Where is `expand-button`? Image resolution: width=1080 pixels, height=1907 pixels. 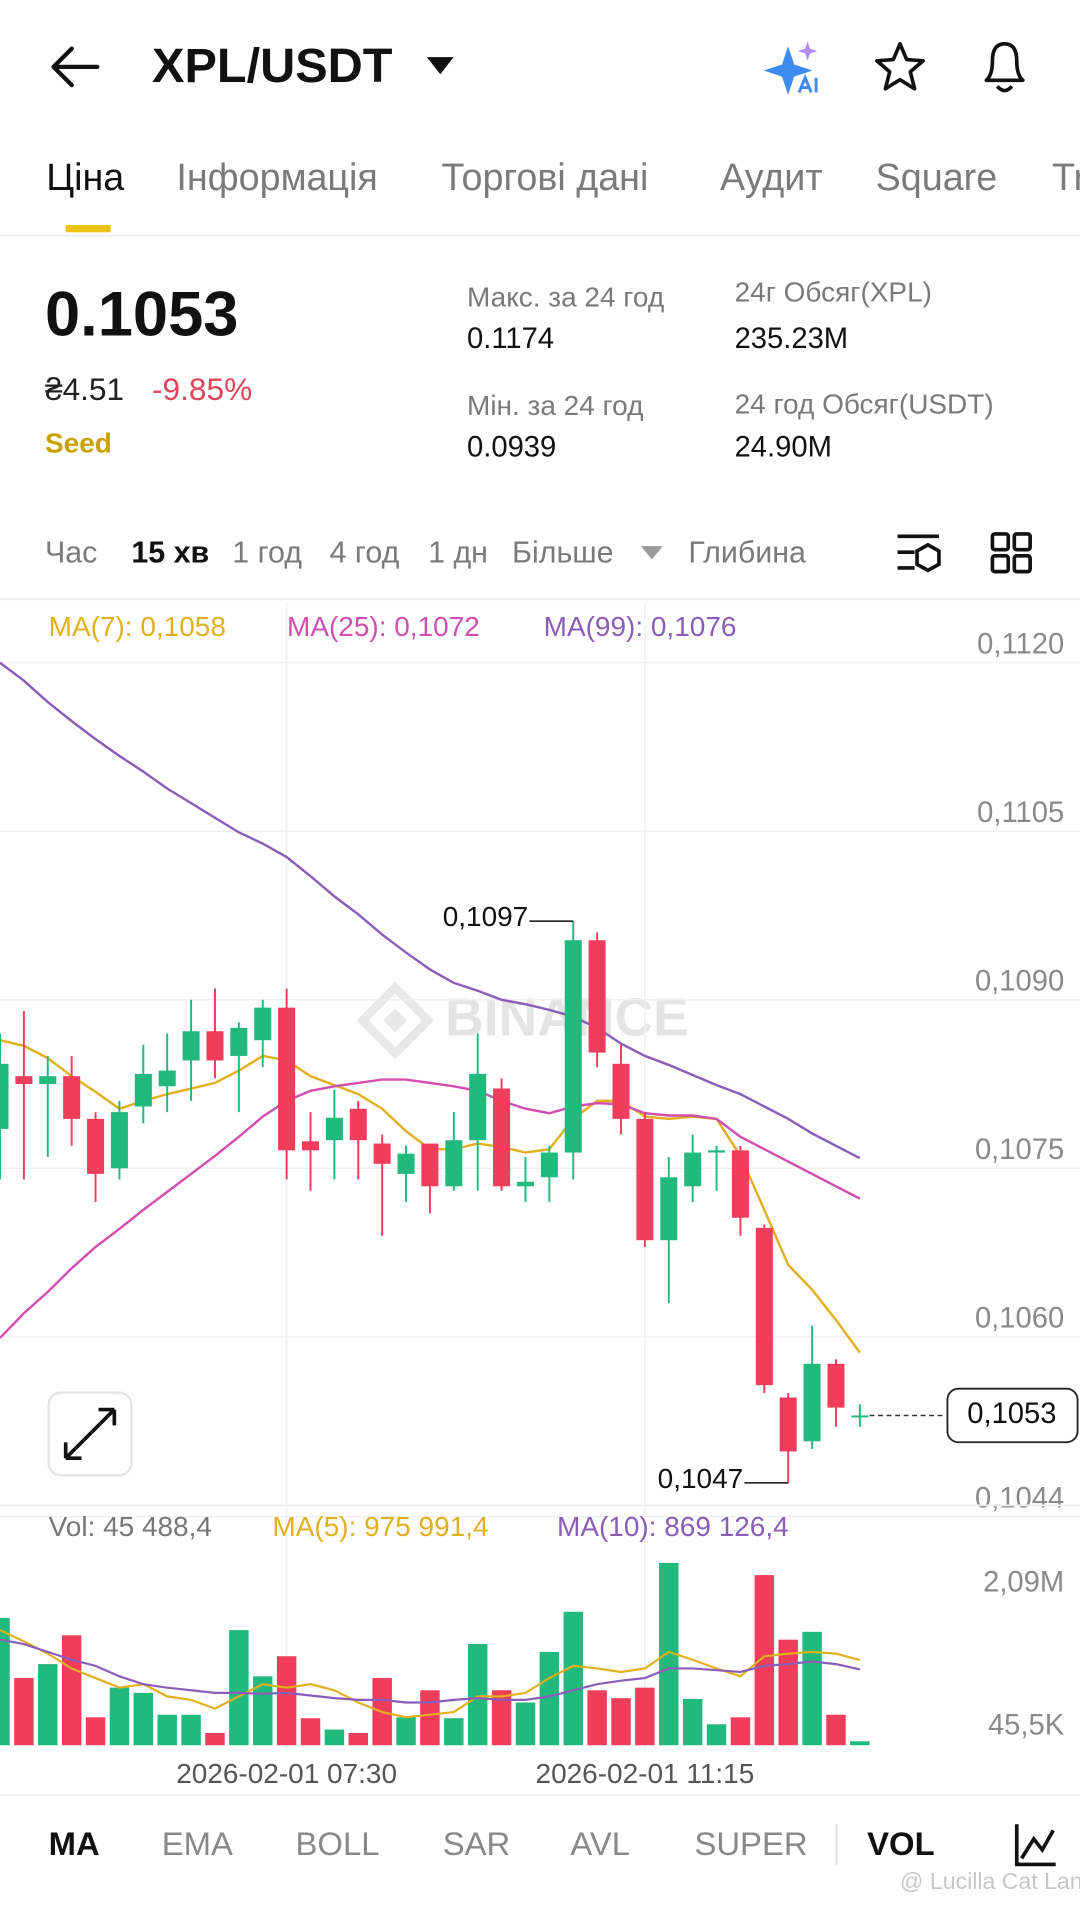
expand-button is located at coordinates (90, 1434).